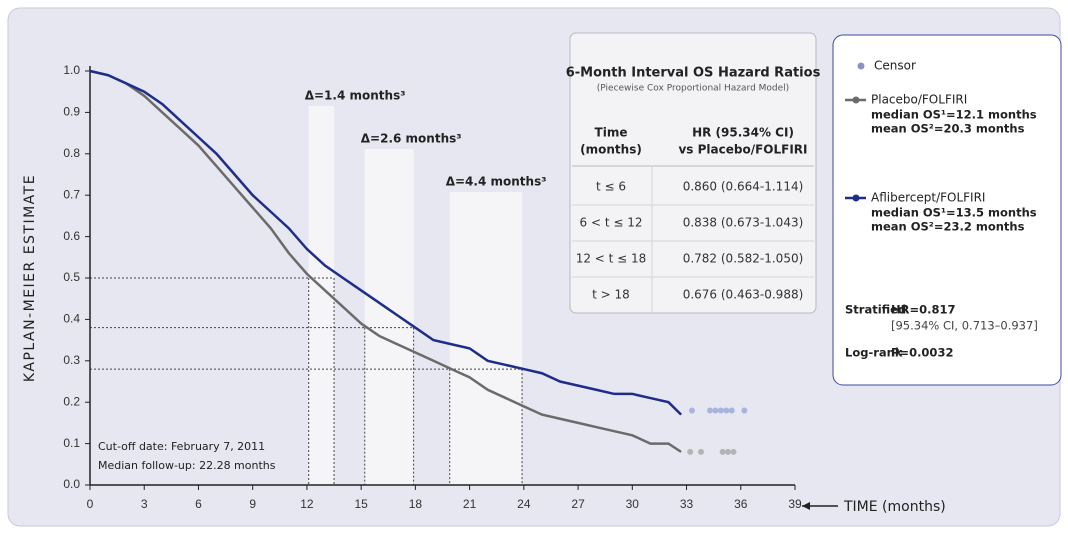 This screenshot has height=546, width=1068. I want to click on x-tick-label: 12, so click(307, 504).